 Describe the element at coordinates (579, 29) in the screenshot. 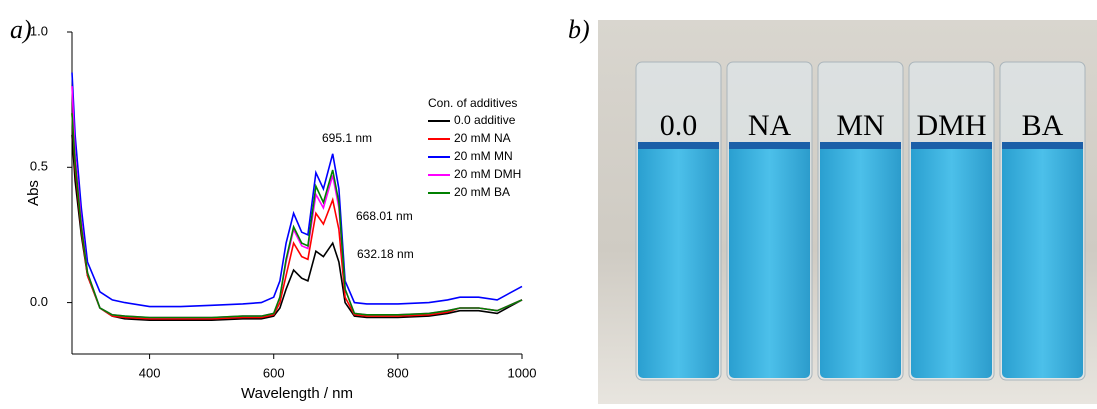

I see `panel-label: b)` at that location.